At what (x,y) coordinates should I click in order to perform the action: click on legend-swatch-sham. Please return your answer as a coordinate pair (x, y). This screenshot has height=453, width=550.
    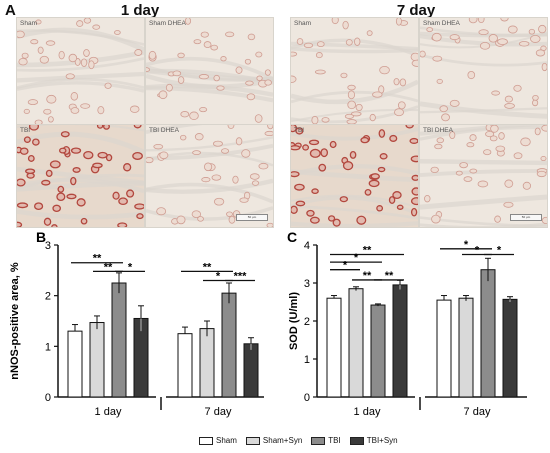
    Looking at the image, I should click on (206, 440).